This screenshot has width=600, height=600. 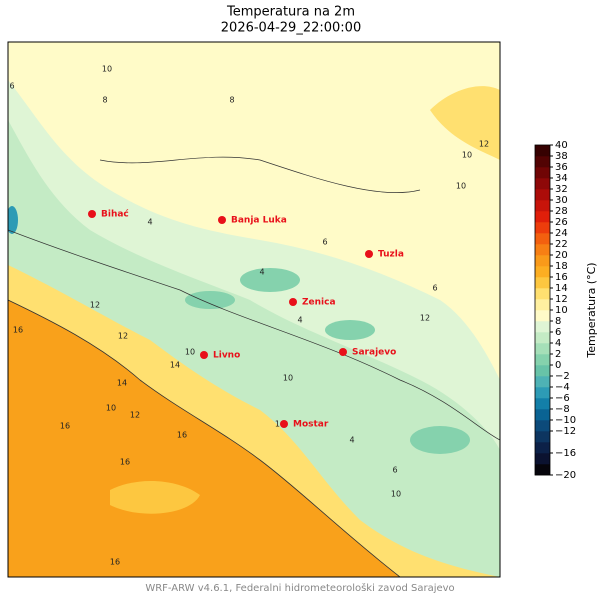 What do you see at coordinates (562, 387) in the screenshot?
I see `colorbar-tick-label: −4` at bounding box center [562, 387].